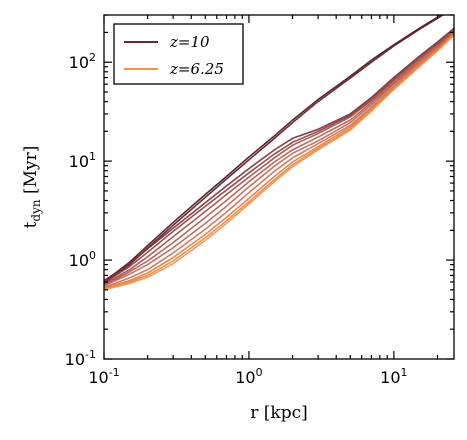  I want to click on y-axis-label-sub: dyn, so click(36, 210).